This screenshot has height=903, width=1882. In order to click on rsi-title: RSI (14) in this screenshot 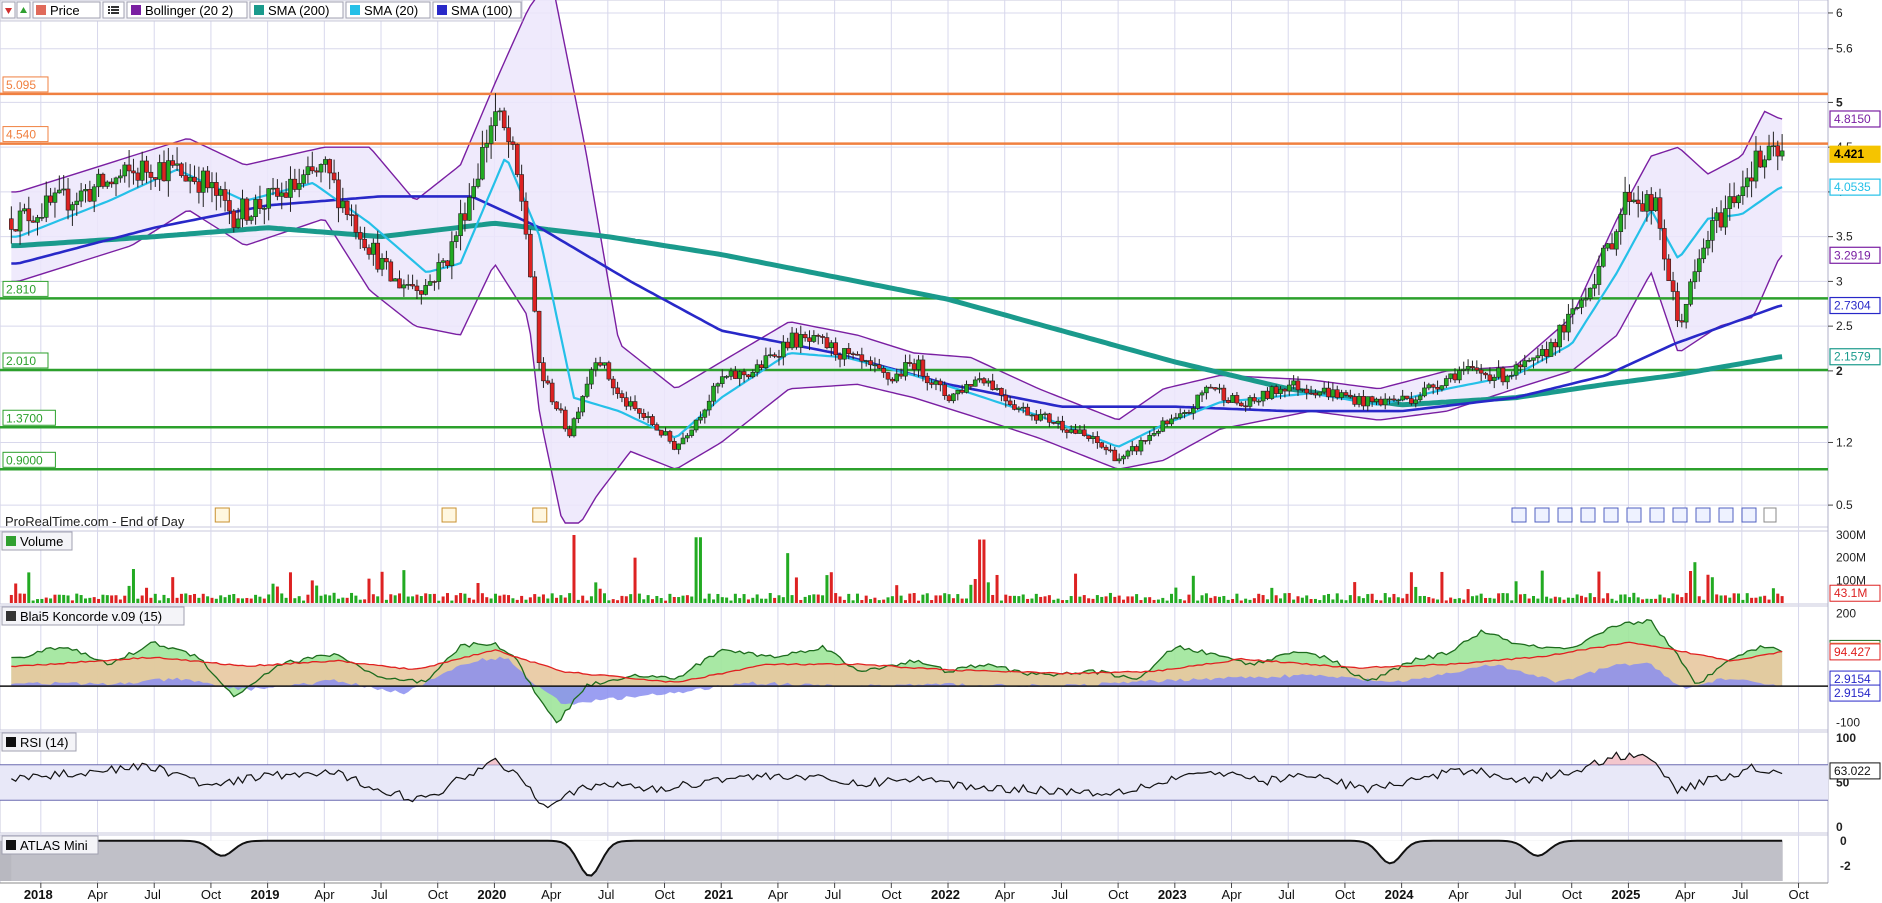, I will do `click(39, 742)`.